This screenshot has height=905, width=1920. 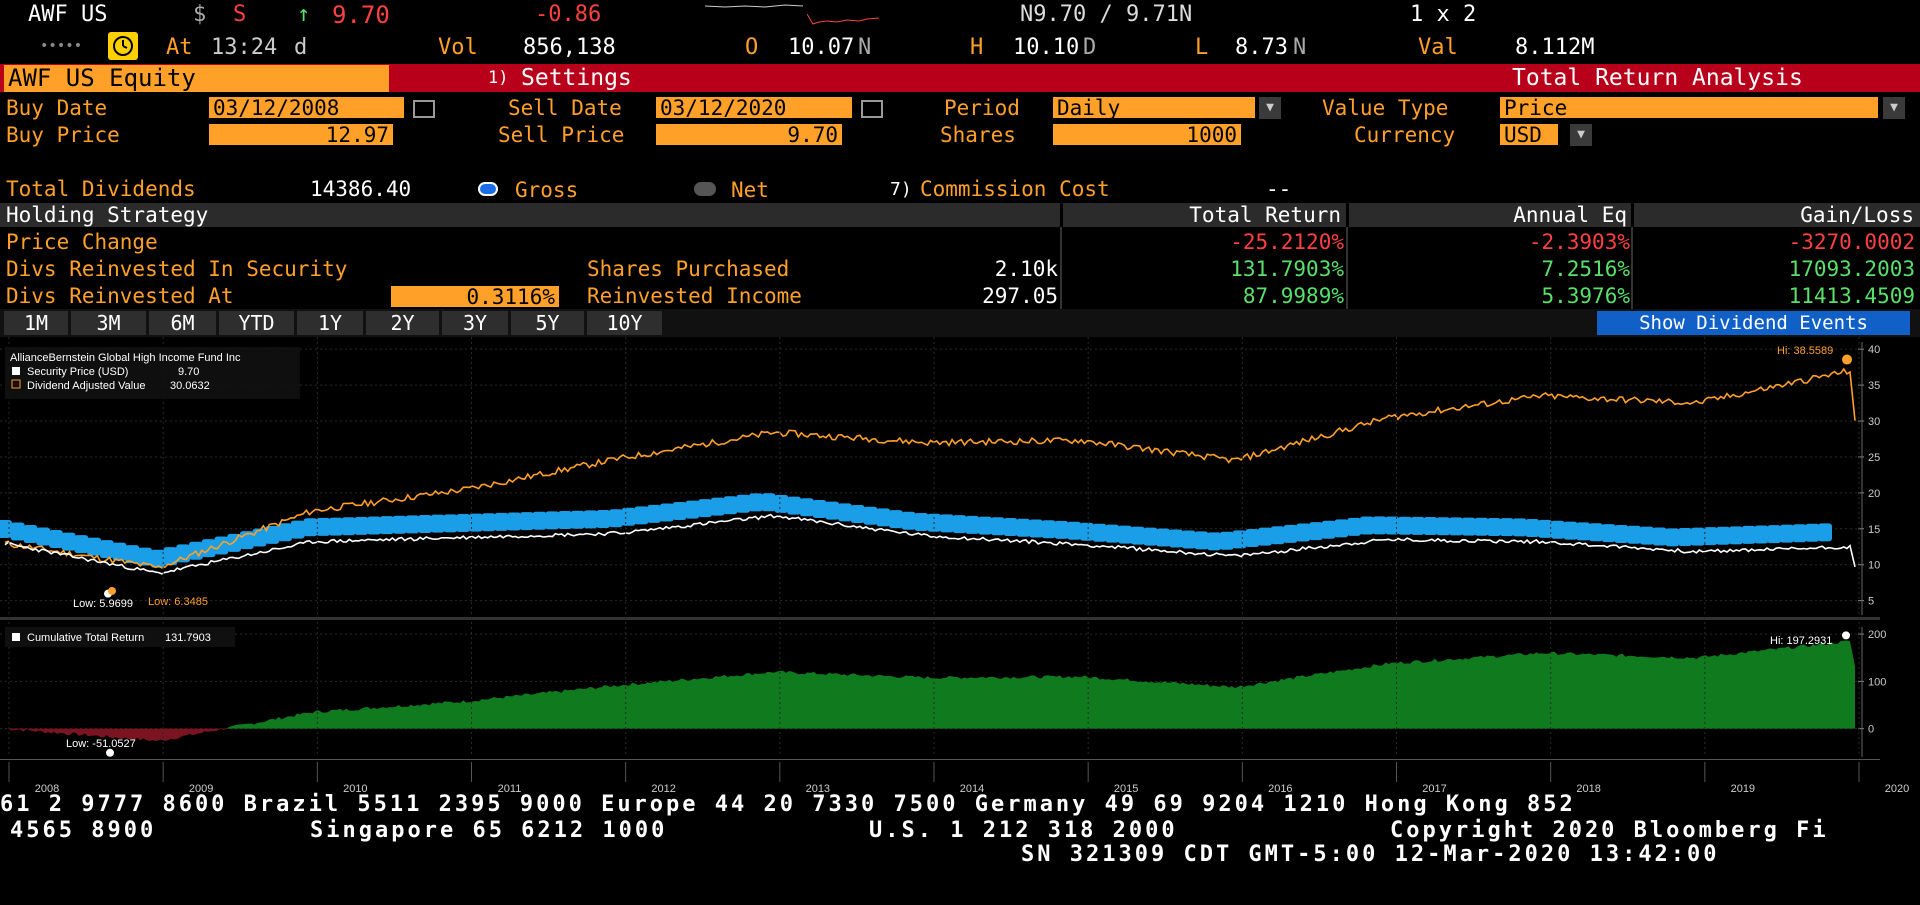 I want to click on y-tick-label: 25, so click(x=1874, y=458).